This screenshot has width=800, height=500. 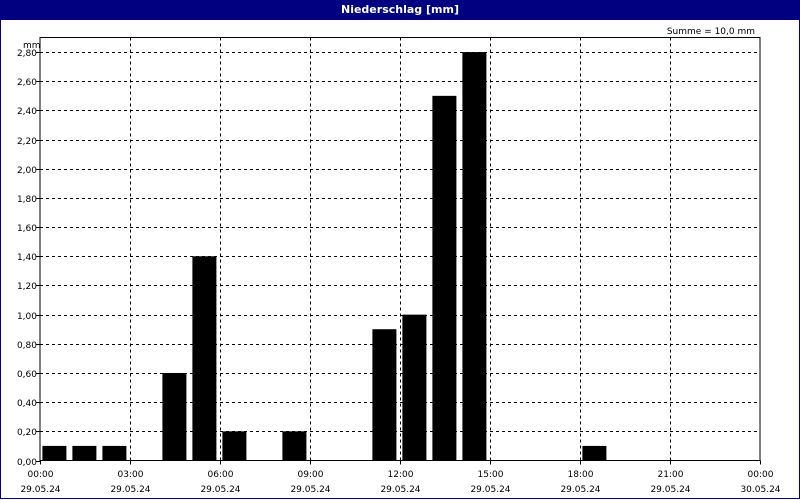 I want to click on y-tick-label: 1,60, so click(x=27, y=229).